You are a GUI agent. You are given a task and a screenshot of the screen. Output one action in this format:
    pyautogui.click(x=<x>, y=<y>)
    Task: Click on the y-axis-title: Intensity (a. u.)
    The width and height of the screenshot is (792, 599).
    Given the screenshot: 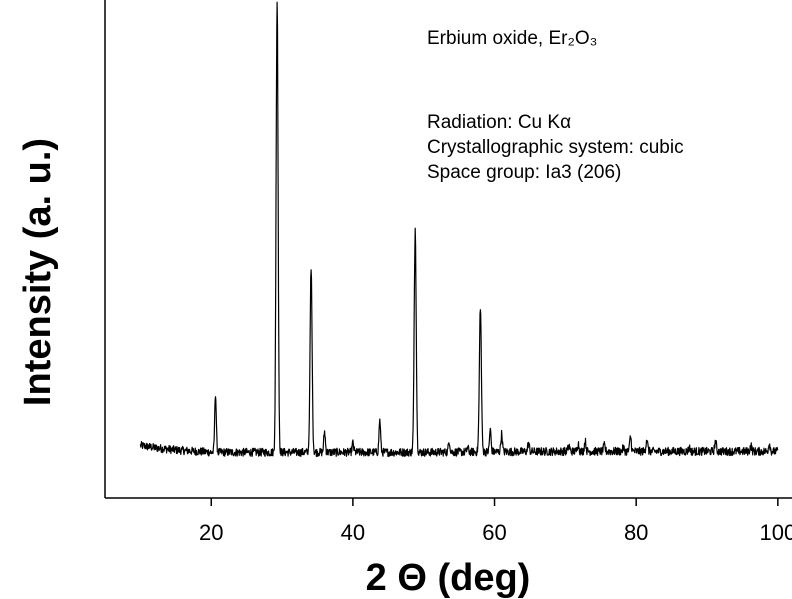 What is the action you would take?
    pyautogui.click(x=38, y=272)
    